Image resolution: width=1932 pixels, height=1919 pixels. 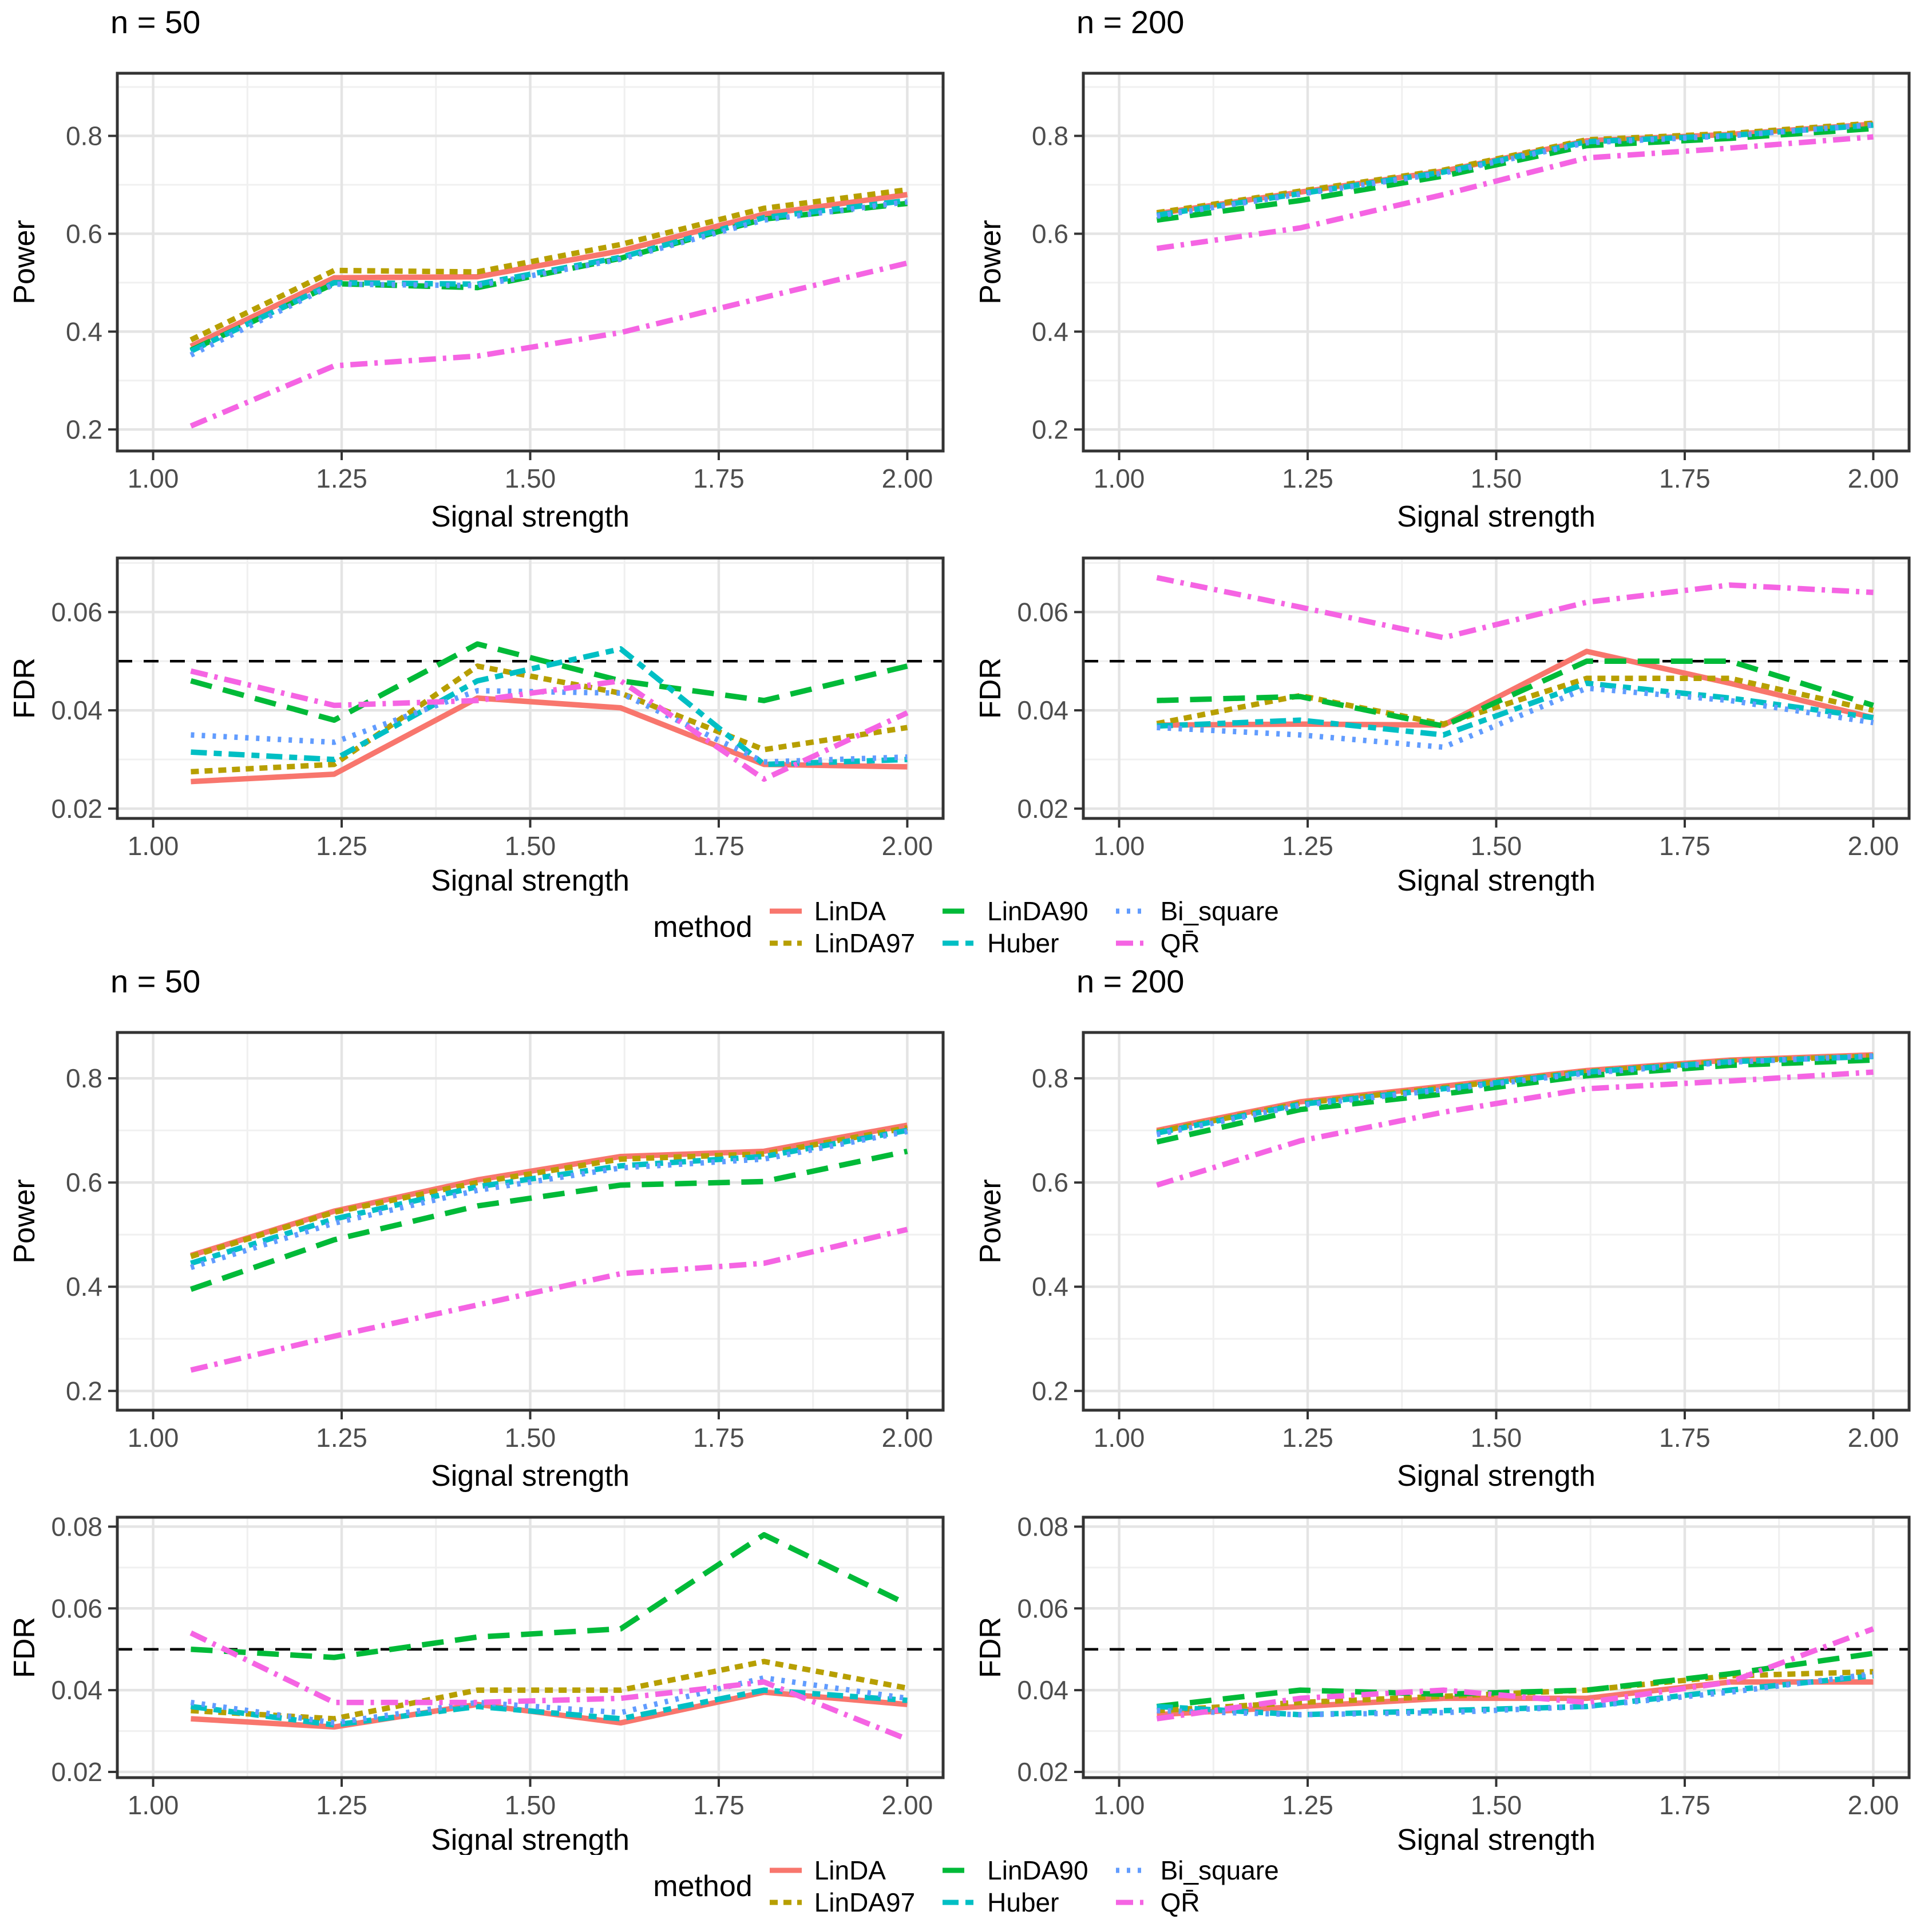 I want to click on legend: method LinDA LinDA97 LinDA90 Huber, so click(x=966, y=1887).